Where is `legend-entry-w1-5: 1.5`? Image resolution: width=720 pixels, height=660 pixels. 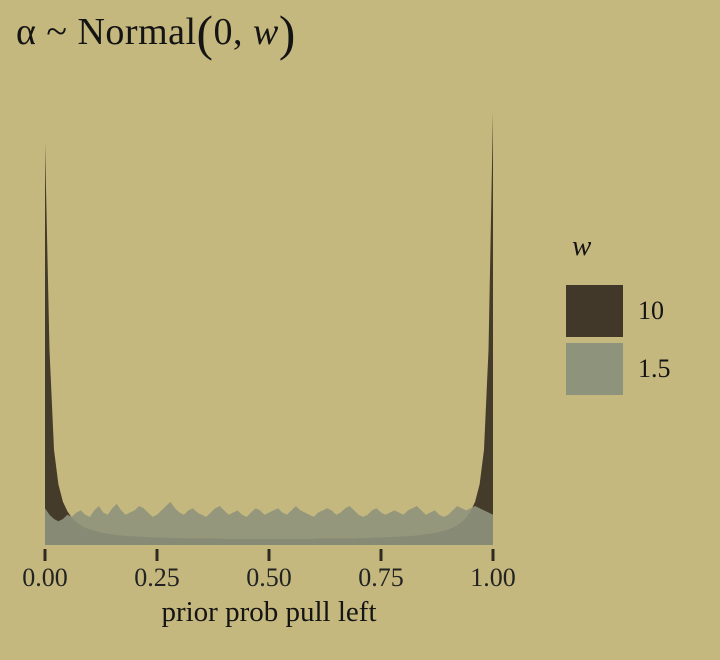
legend-entry-w1-5: 1.5 is located at coordinates (618, 369).